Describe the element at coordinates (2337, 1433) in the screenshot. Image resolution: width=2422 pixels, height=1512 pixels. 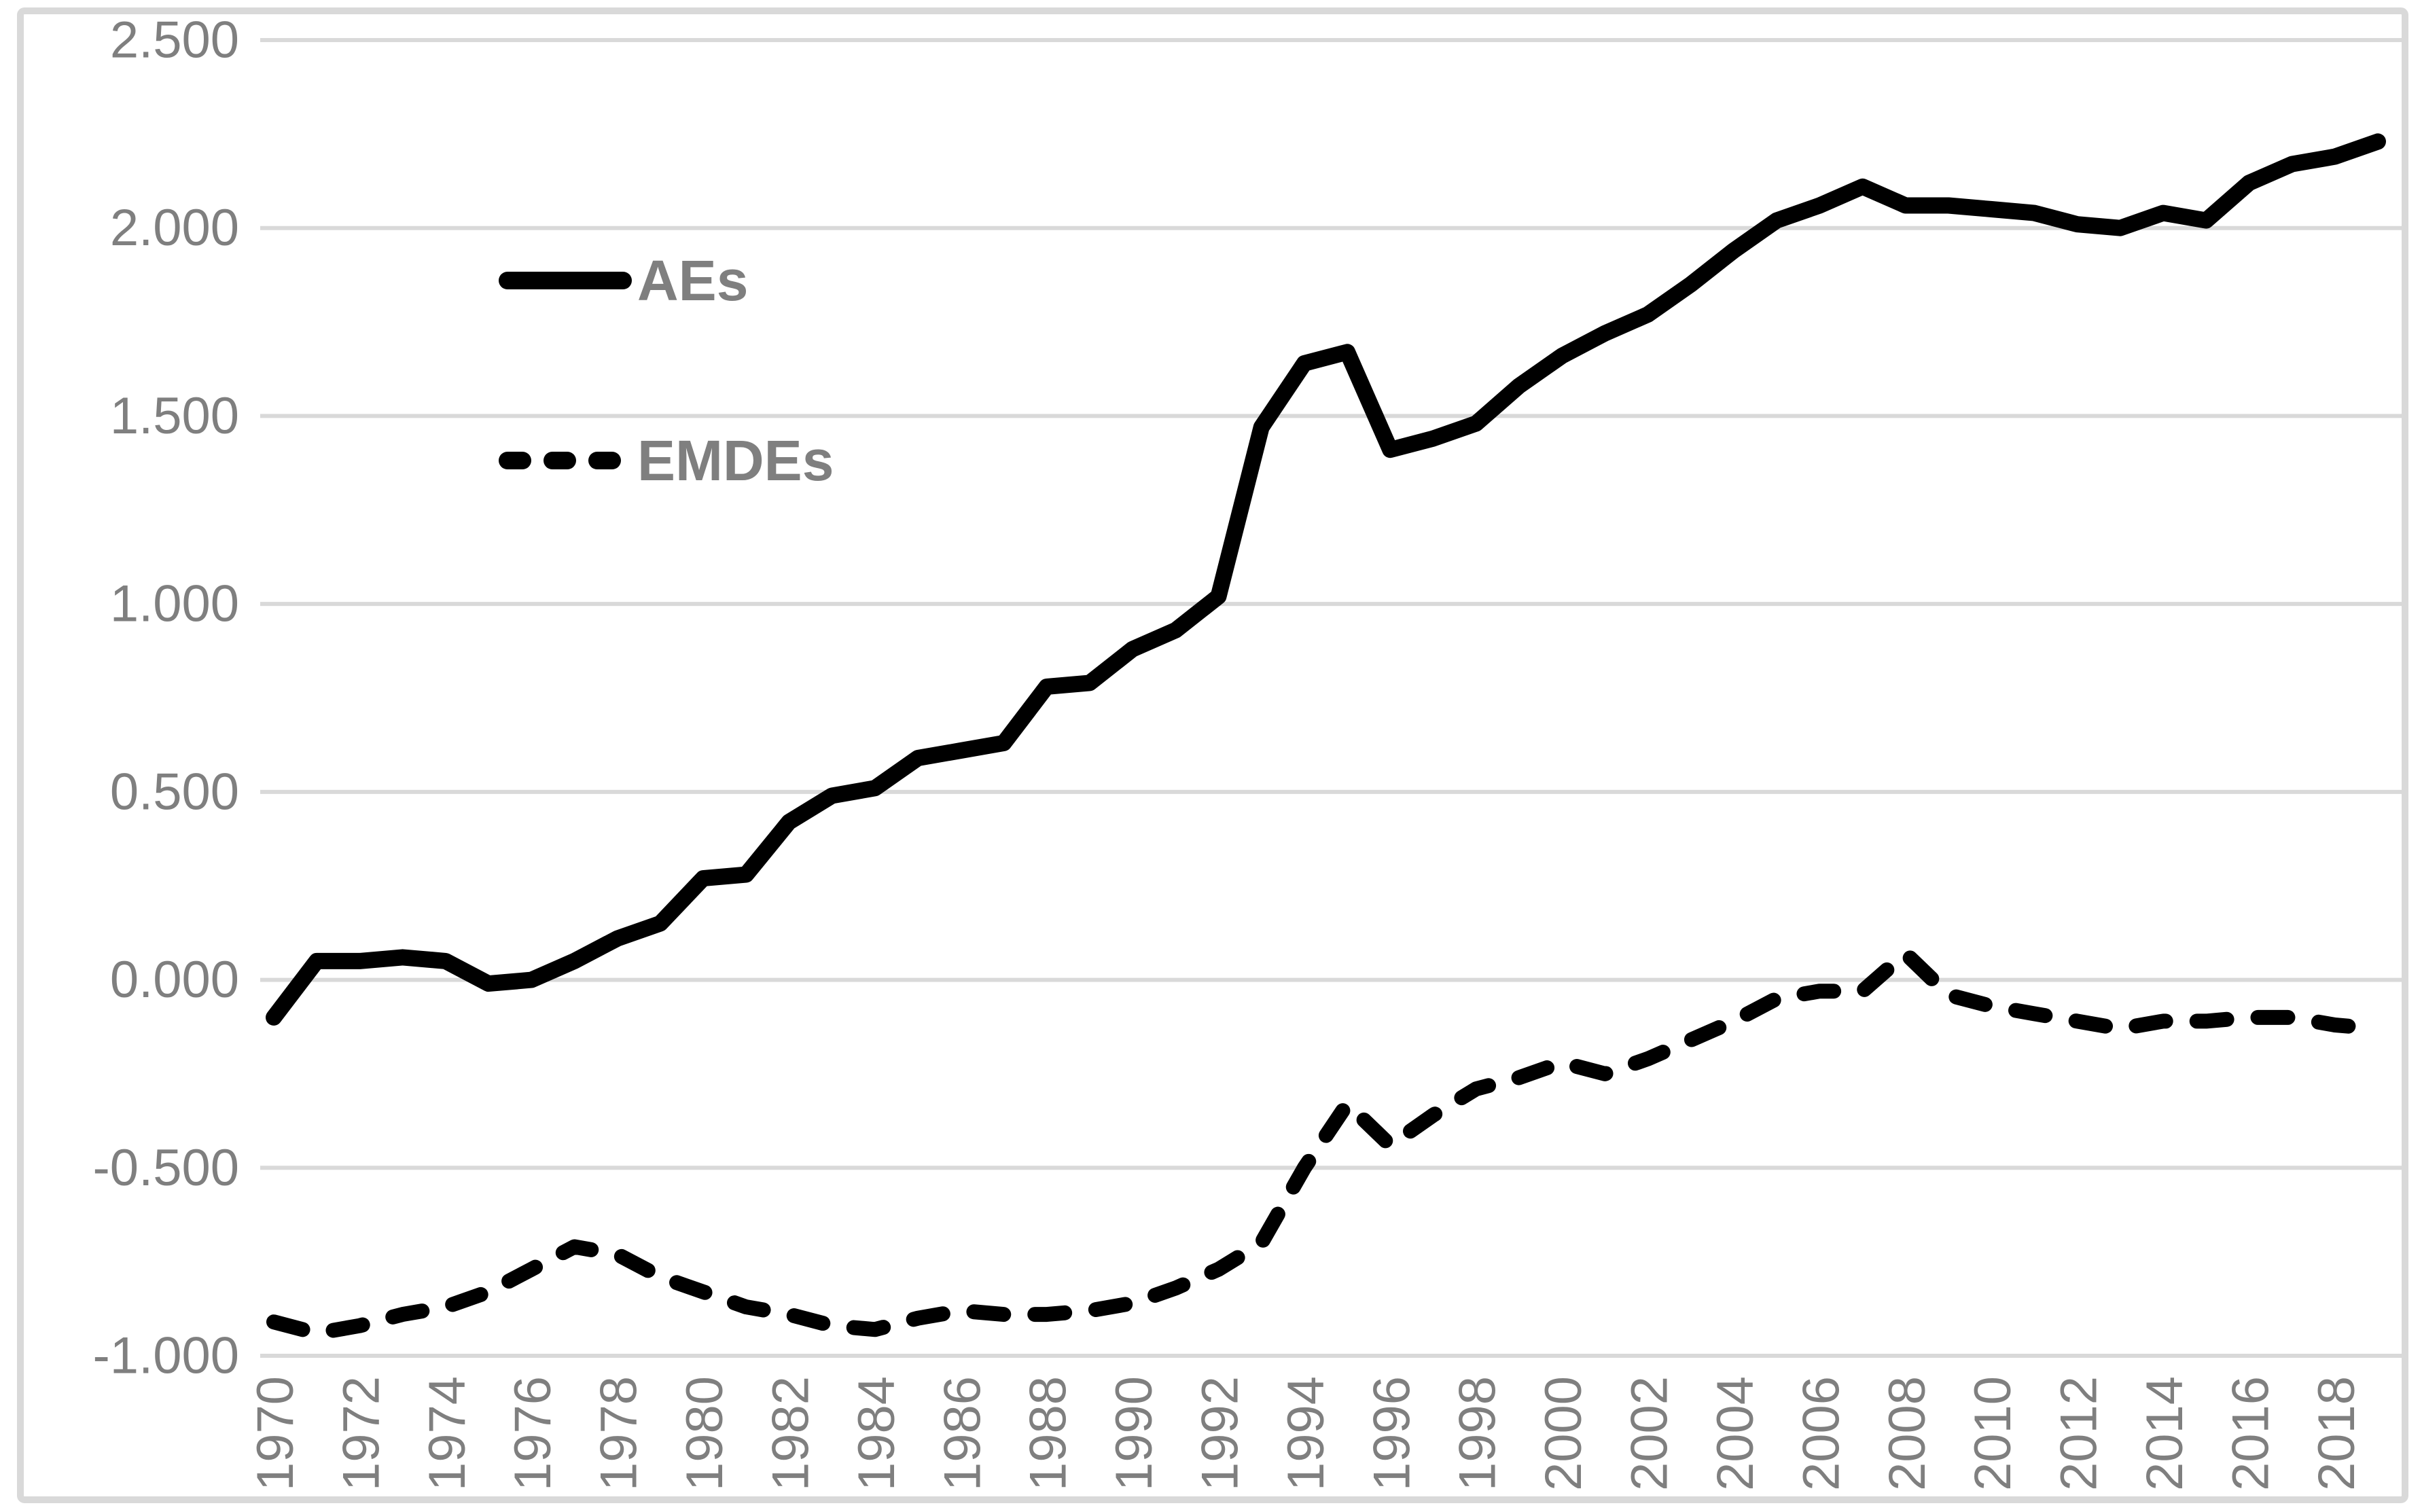
I see `x-axis-tick-label: 2018` at that location.